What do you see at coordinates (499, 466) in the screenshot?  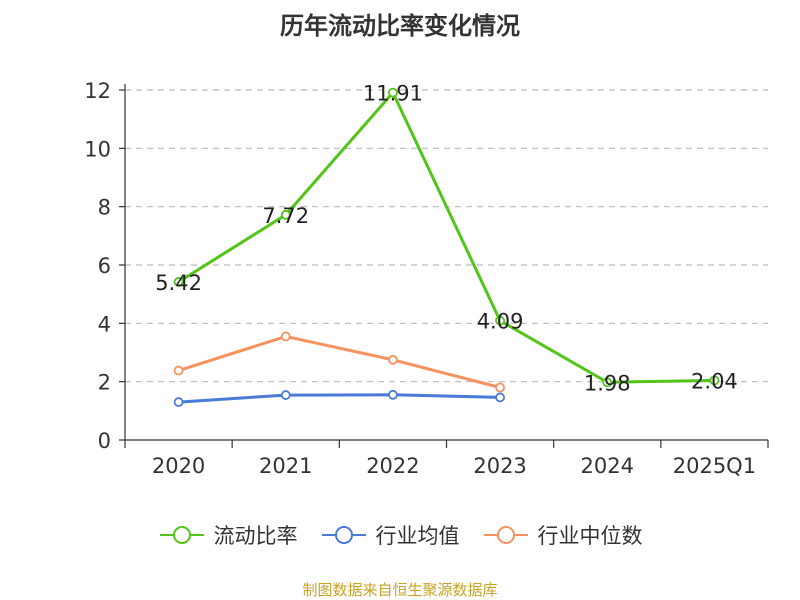 I see `x-tick-label: 2023` at bounding box center [499, 466].